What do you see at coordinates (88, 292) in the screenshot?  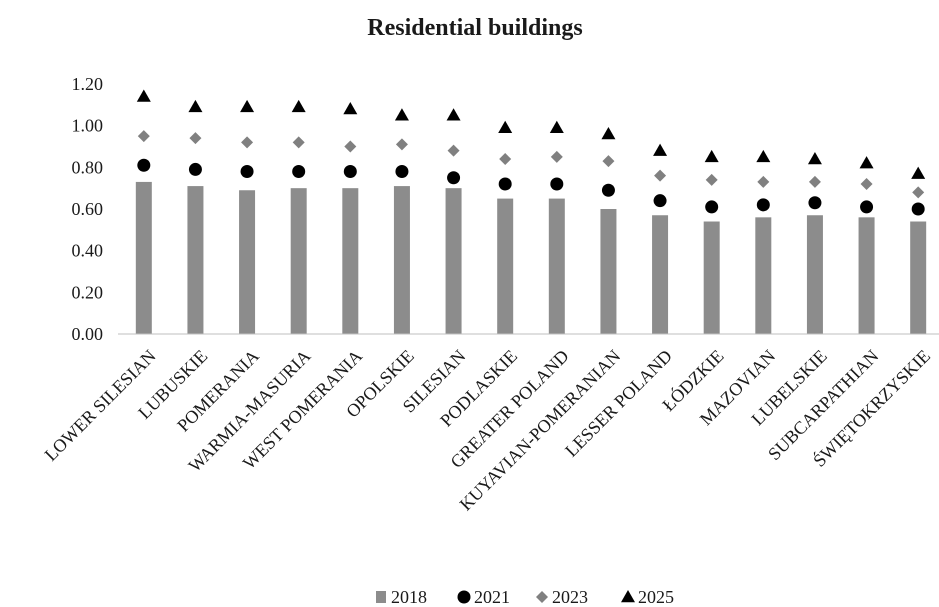 I see `y-tick-label: 0.20` at bounding box center [88, 292].